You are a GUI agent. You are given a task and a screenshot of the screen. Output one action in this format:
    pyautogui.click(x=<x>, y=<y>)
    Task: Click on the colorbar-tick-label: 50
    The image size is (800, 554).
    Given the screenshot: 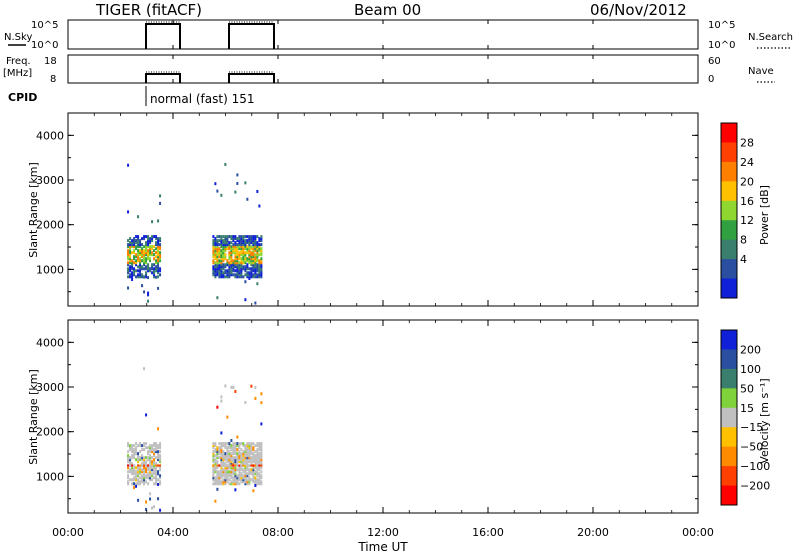 What is the action you would take?
    pyautogui.click(x=747, y=388)
    